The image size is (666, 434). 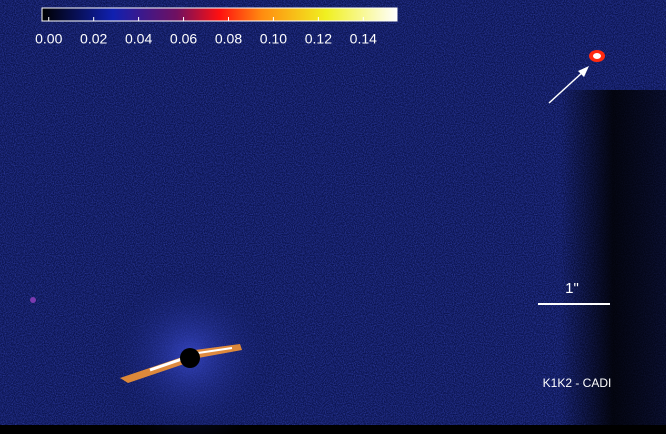 I want to click on colorbar-label: 0.06, so click(x=183, y=39).